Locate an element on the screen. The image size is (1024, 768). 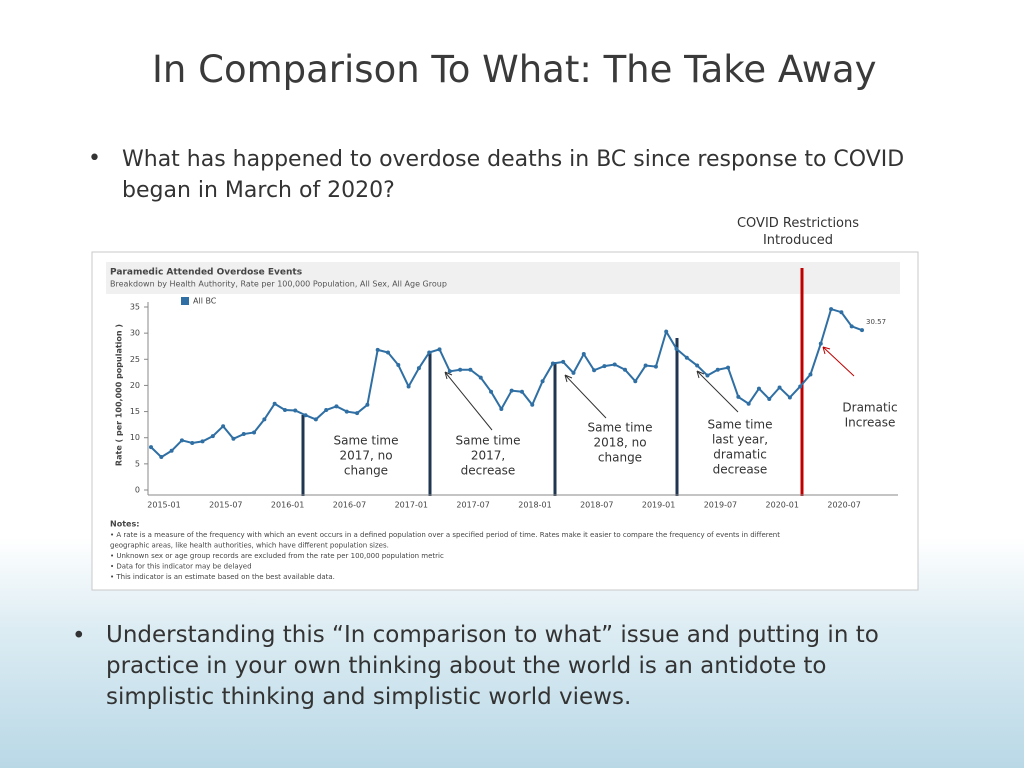
y-tick-label: 0 is located at coordinates (137, 490).